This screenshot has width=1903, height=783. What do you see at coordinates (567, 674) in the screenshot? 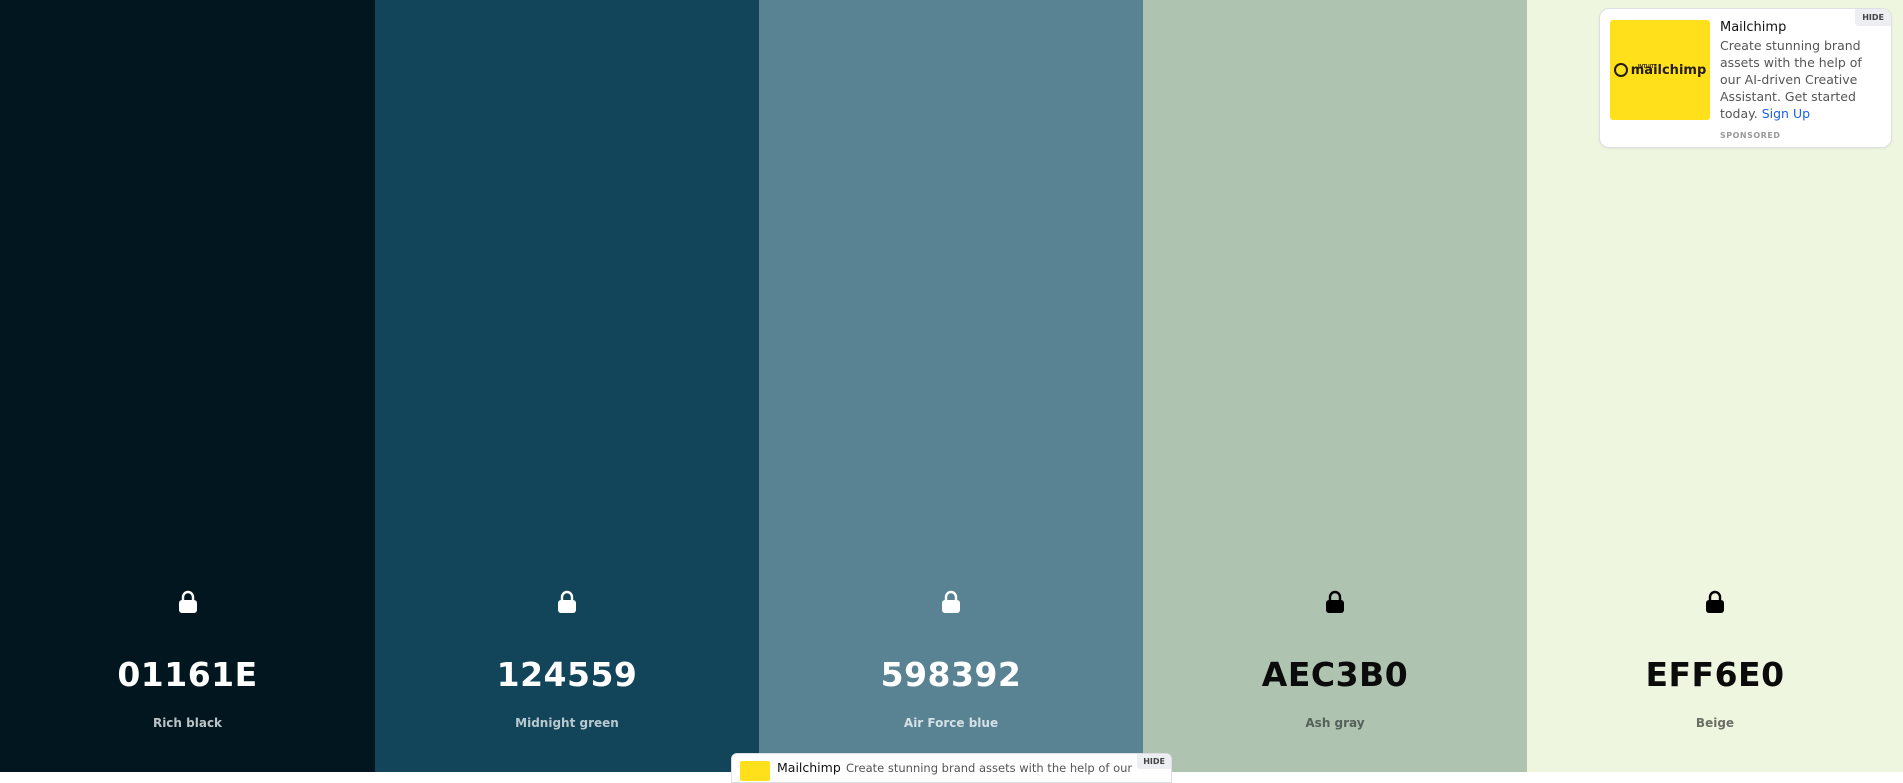
I see `color-hex: 124559` at bounding box center [567, 674].